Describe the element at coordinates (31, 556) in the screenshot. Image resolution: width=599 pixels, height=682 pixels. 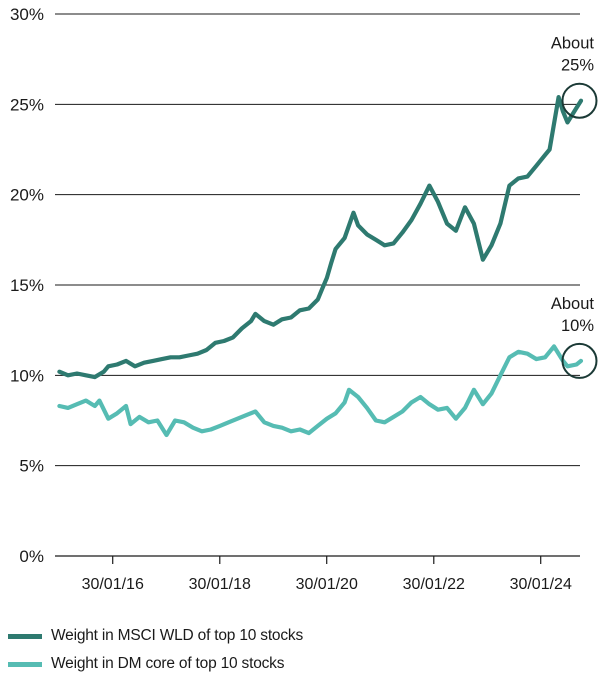
I see `y-tick-label: 0%` at that location.